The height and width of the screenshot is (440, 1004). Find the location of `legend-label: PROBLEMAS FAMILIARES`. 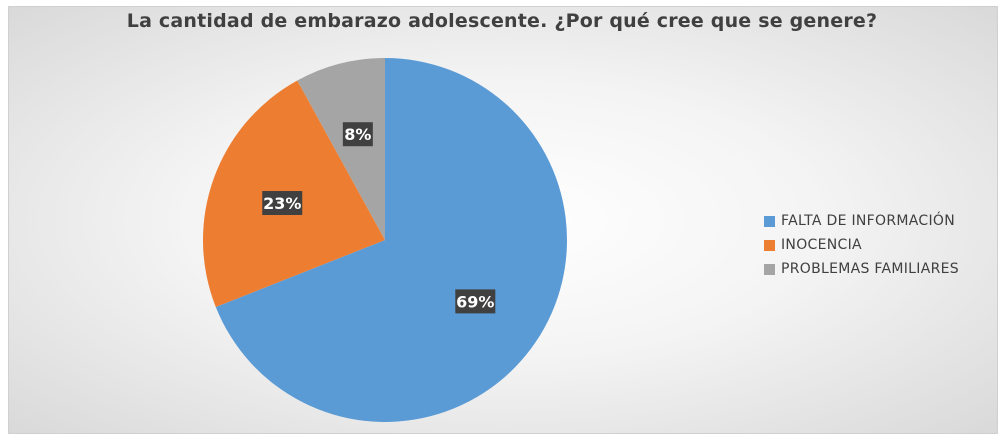

legend-label: PROBLEMAS FAMILIARES is located at coordinates (870, 269).